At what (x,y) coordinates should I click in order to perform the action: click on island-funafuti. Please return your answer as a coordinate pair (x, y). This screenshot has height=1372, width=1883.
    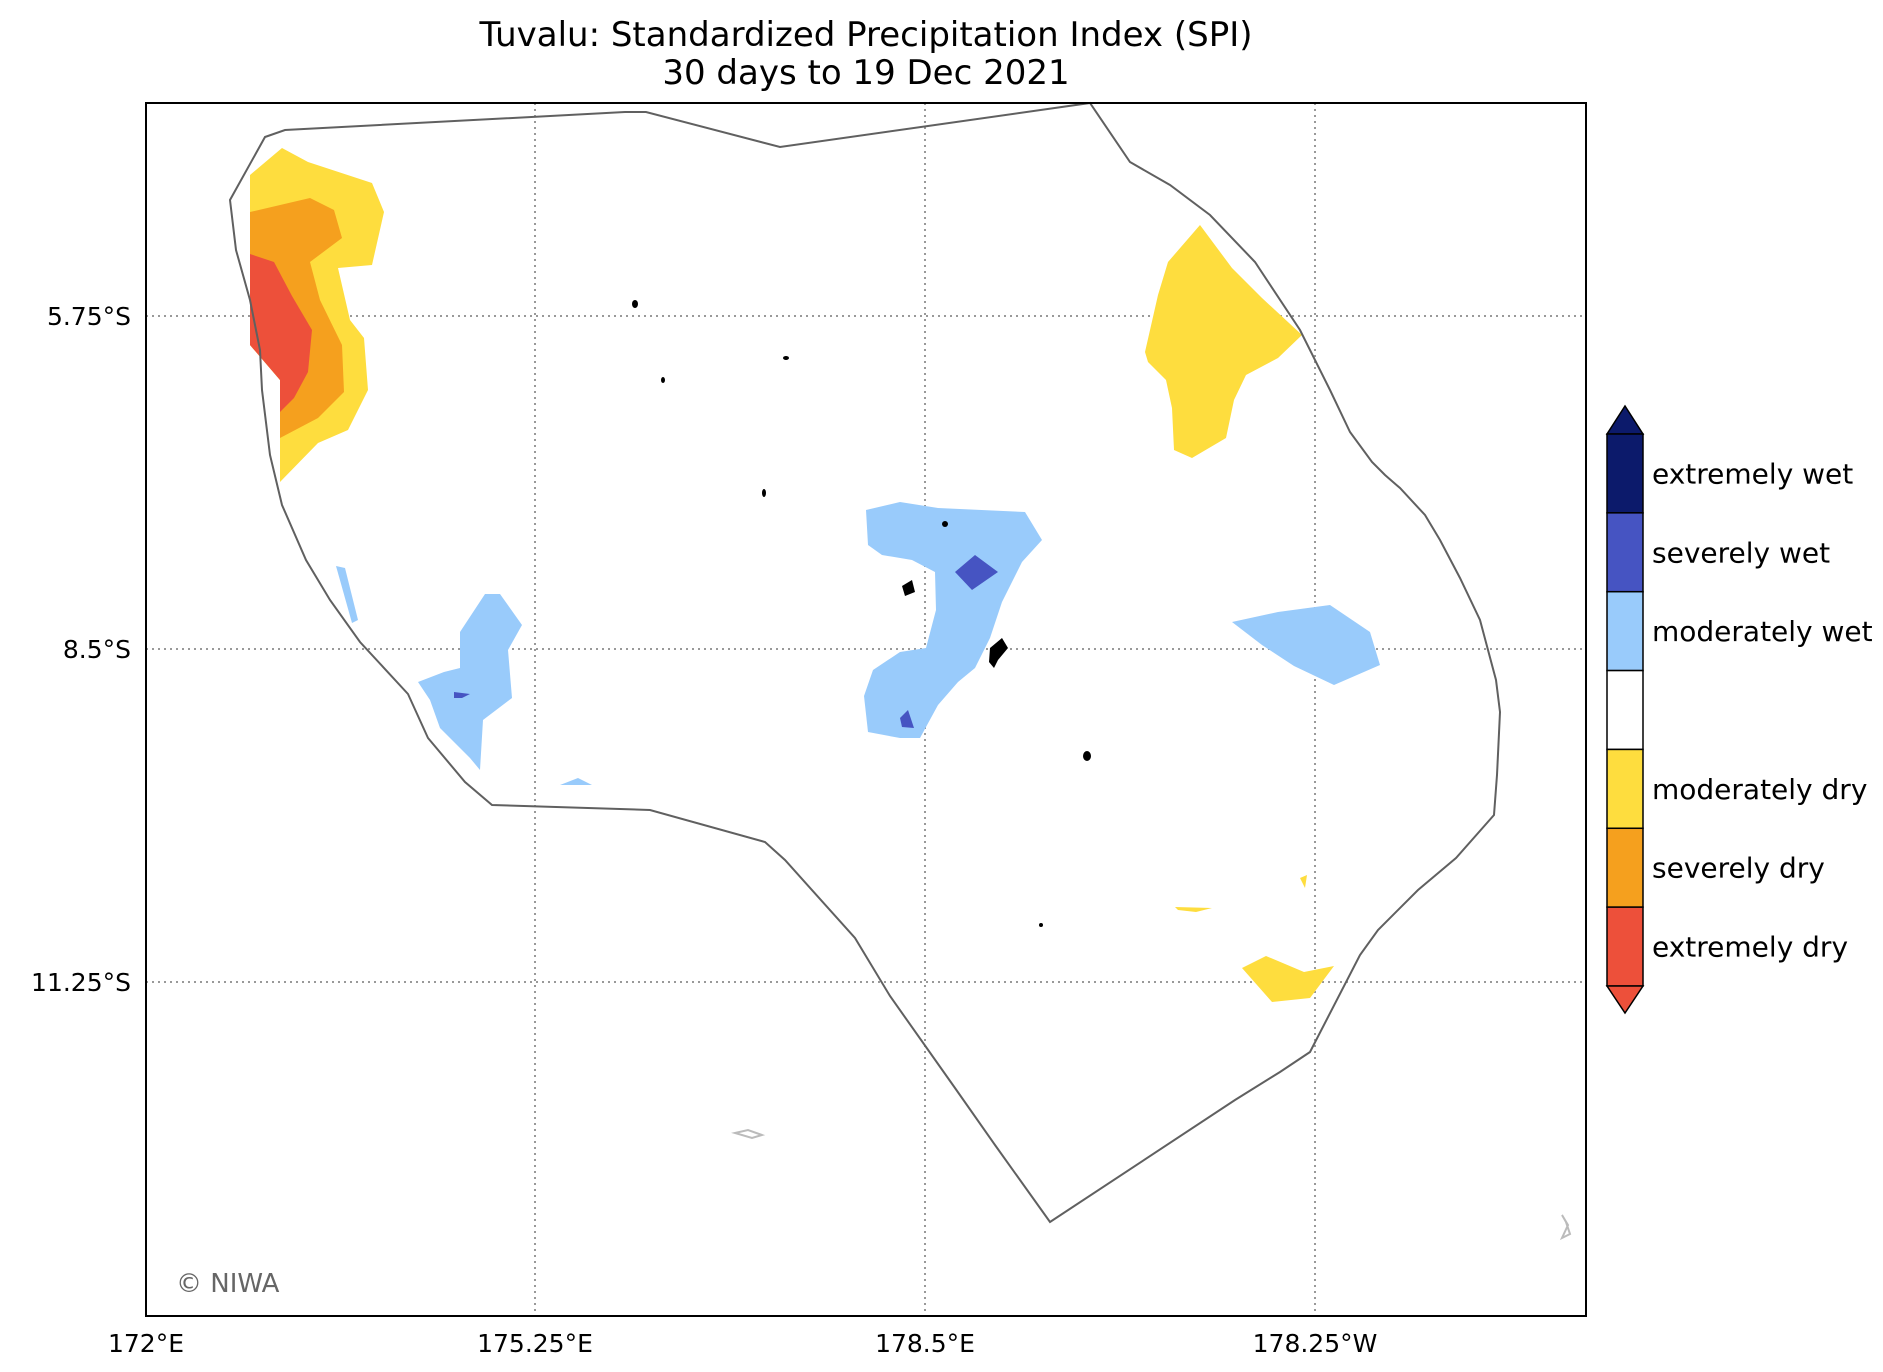
    Looking at the image, I should click on (998, 653).